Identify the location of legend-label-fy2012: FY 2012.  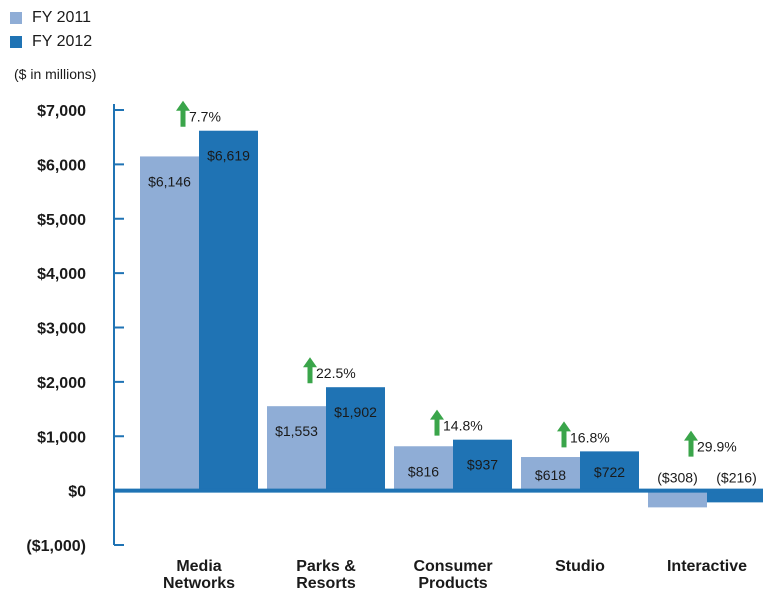
(62, 41).